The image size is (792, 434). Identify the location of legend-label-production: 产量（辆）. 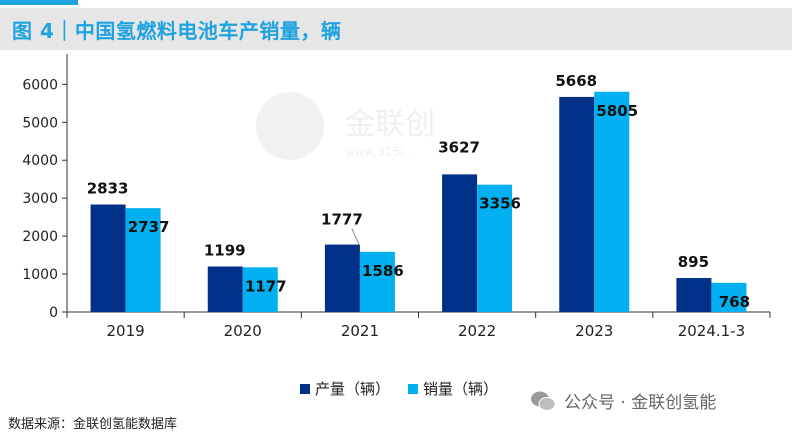
(353, 389).